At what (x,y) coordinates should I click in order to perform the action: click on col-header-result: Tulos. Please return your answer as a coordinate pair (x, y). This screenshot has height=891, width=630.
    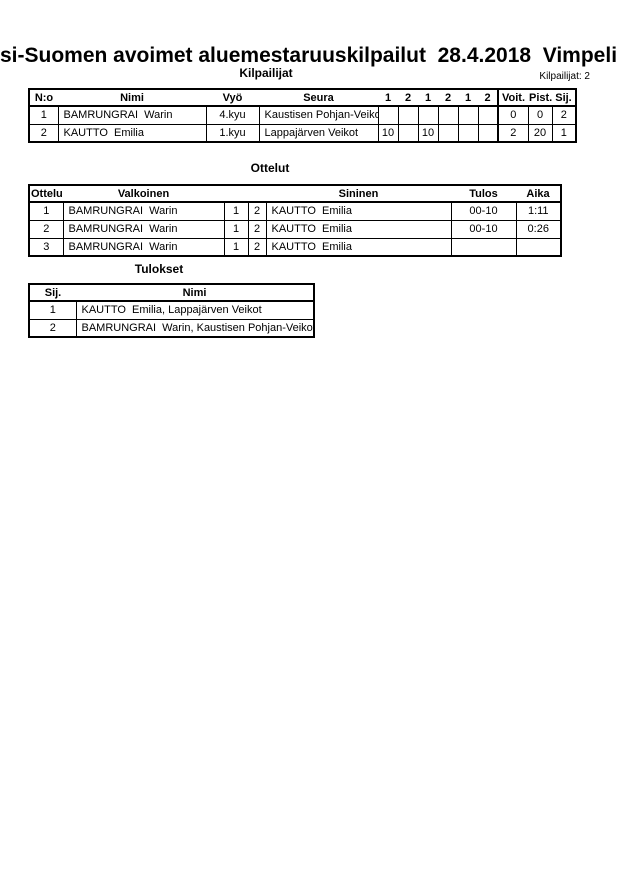
    Looking at the image, I should click on (483, 194).